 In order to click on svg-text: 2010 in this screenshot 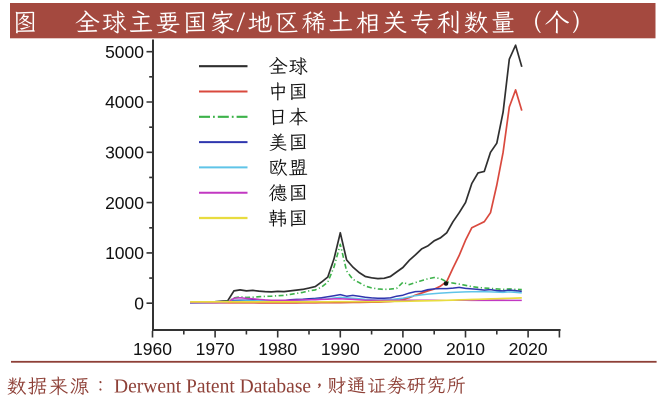, I will do `click(465, 349)`.